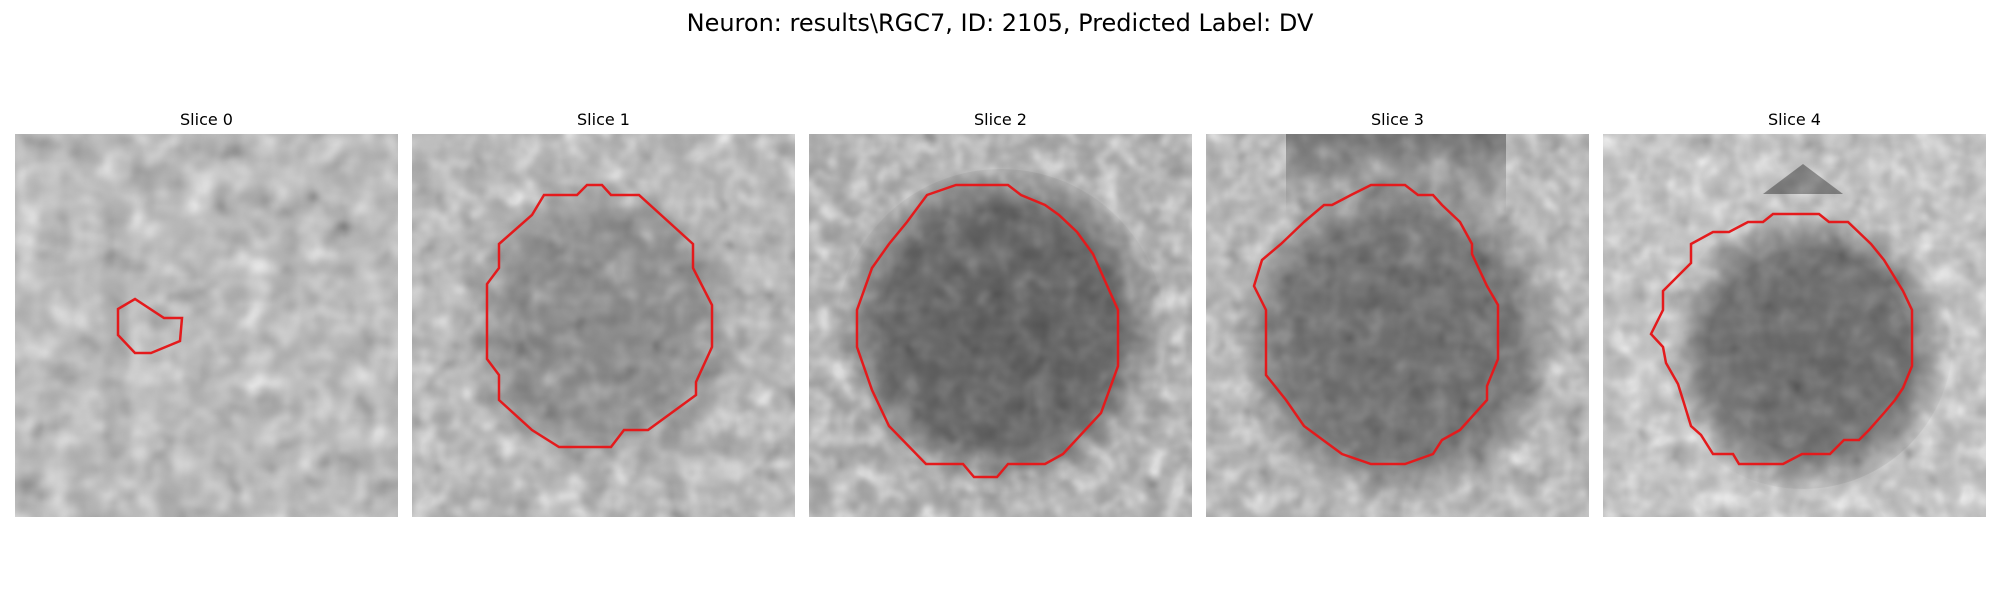 The height and width of the screenshot is (600, 2000). Describe the element at coordinates (603, 119) in the screenshot. I see `panel-title: Slice 1` at that location.